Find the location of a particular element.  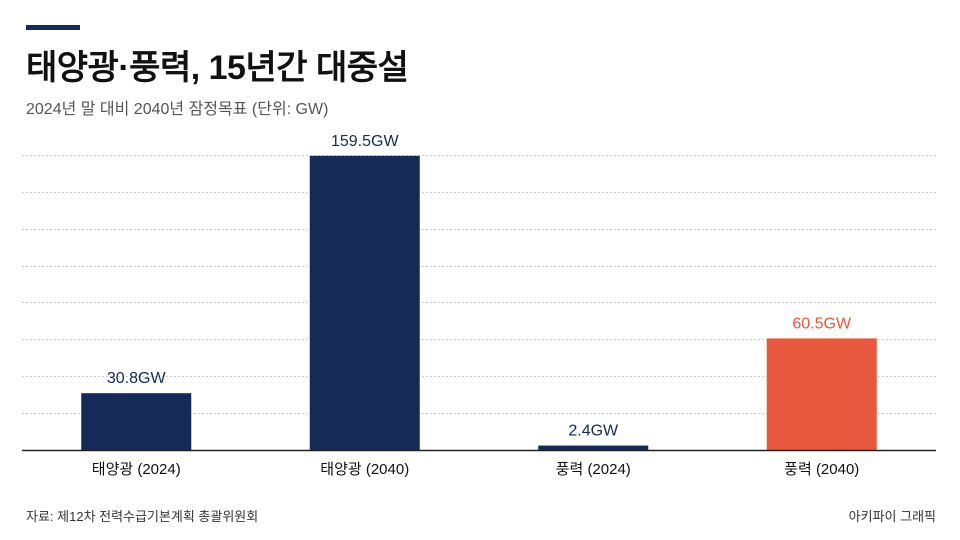

chart-title: 태양광·풍력, 15년간 대중설 is located at coordinates (217, 68).